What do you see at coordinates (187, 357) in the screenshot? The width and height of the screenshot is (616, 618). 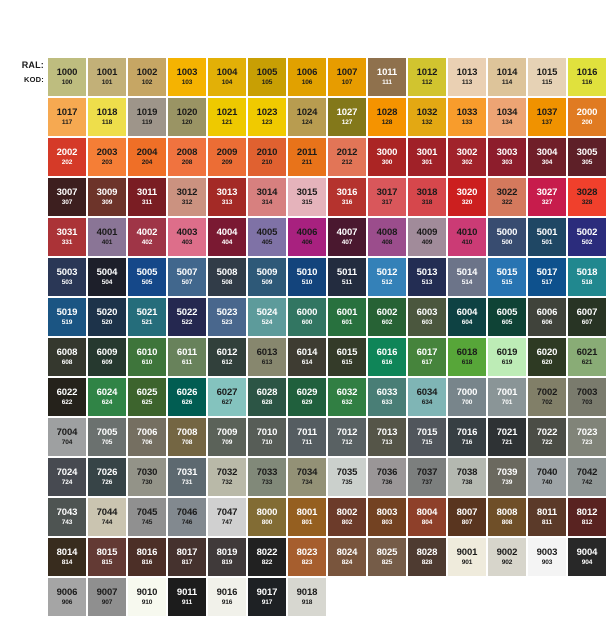 I see `color-swatch-6011: 6011 611` at bounding box center [187, 357].